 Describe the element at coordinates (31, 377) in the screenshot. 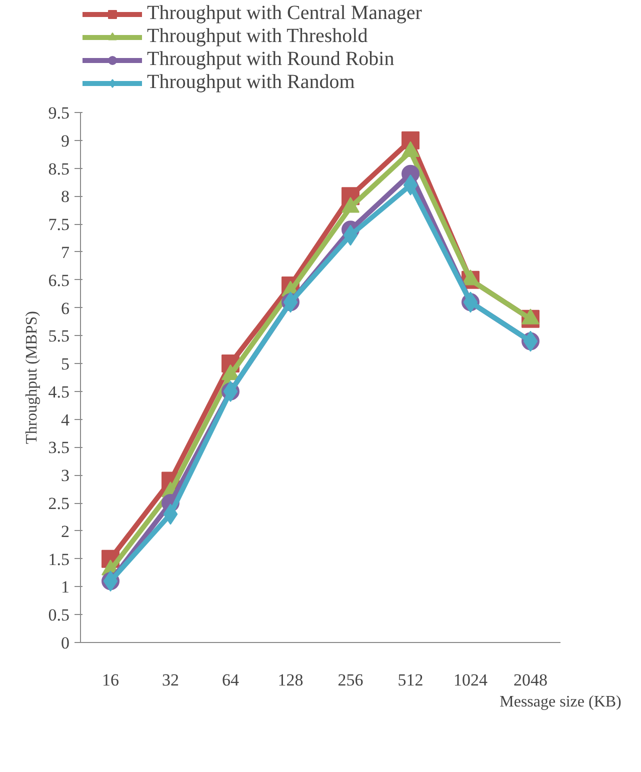

I see `y-axis-title: Throughput (MBPS)` at that location.